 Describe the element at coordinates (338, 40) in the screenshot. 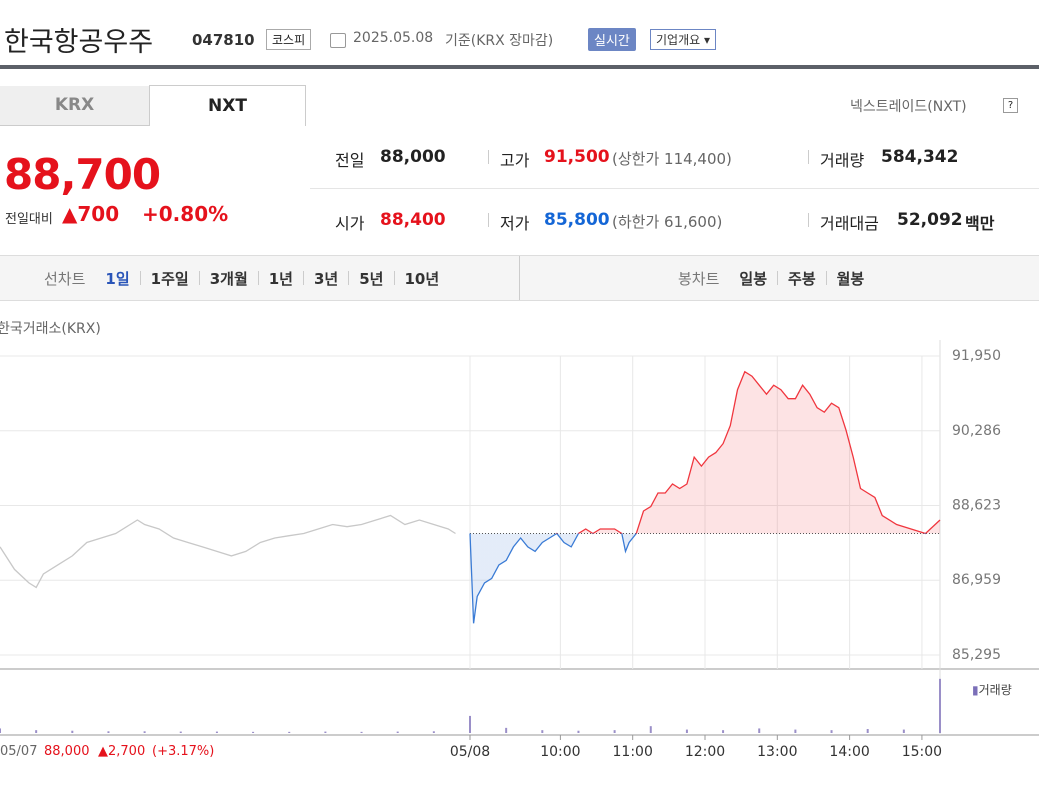

I see `calendar-icon` at that location.